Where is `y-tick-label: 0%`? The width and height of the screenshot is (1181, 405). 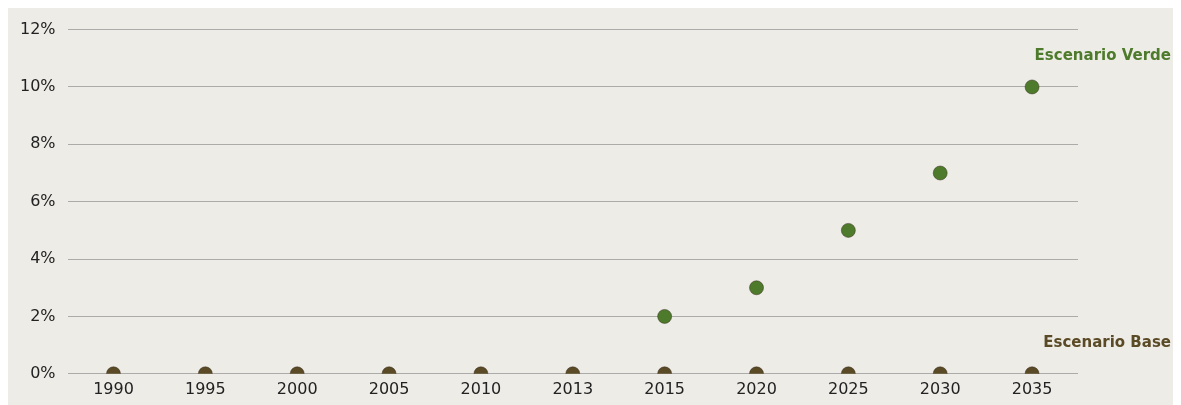 y-tick-label: 0% is located at coordinates (43, 372).